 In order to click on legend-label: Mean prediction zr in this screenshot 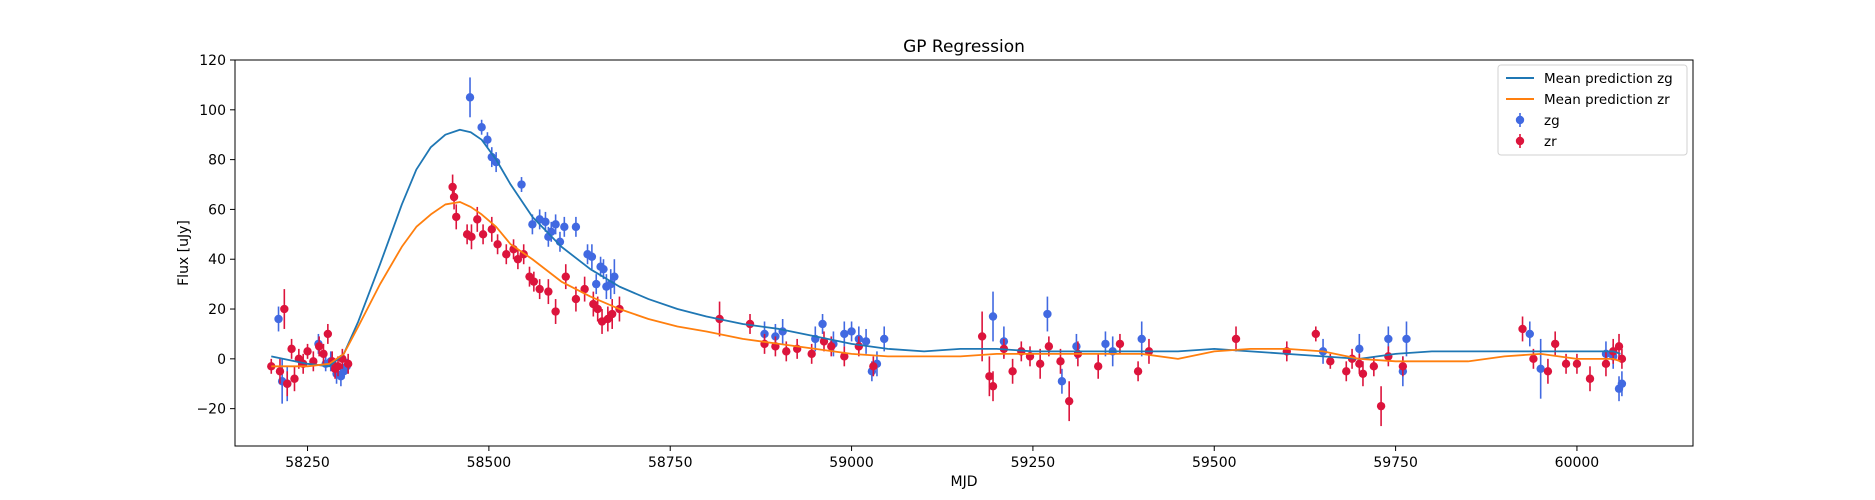, I will do `click(1607, 100)`.